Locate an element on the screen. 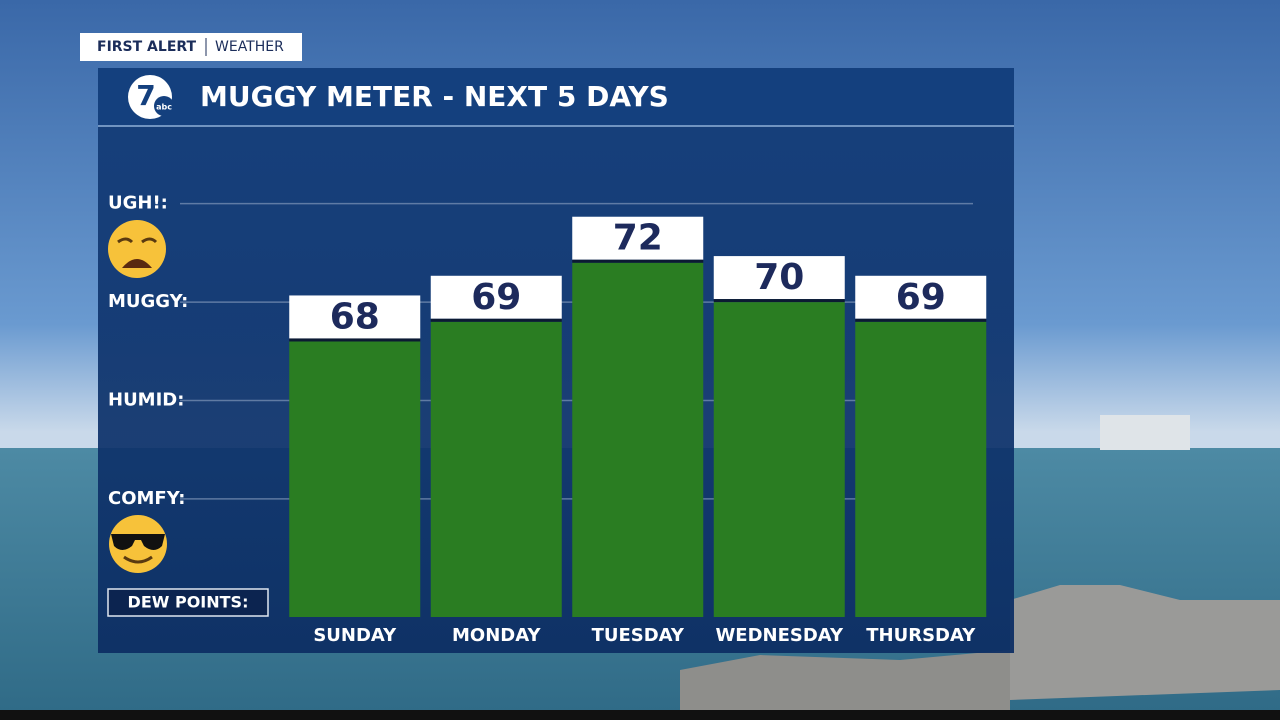 The height and width of the screenshot is (724, 1280). title-bar is located at coordinates (556, 97).